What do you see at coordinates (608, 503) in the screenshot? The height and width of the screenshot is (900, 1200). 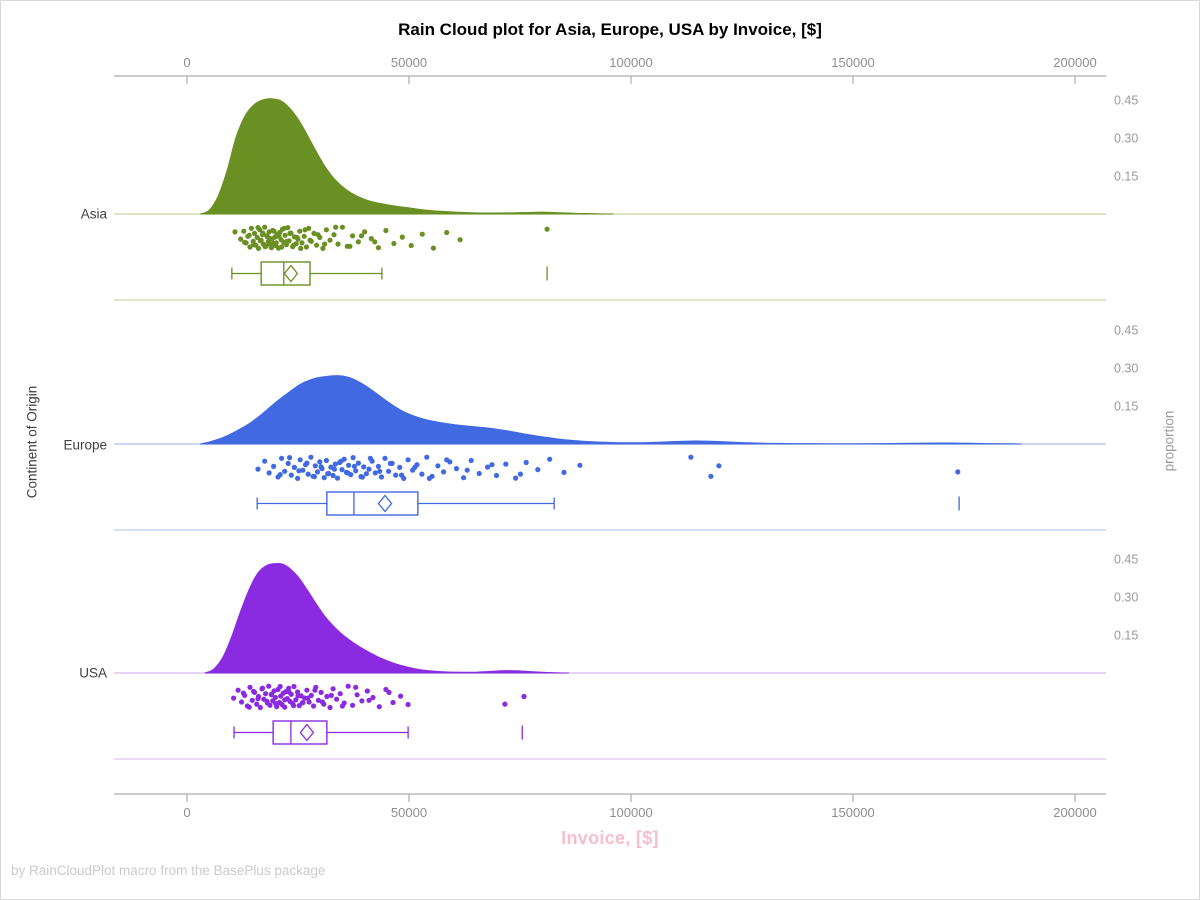 I see `boxplot-europe` at bounding box center [608, 503].